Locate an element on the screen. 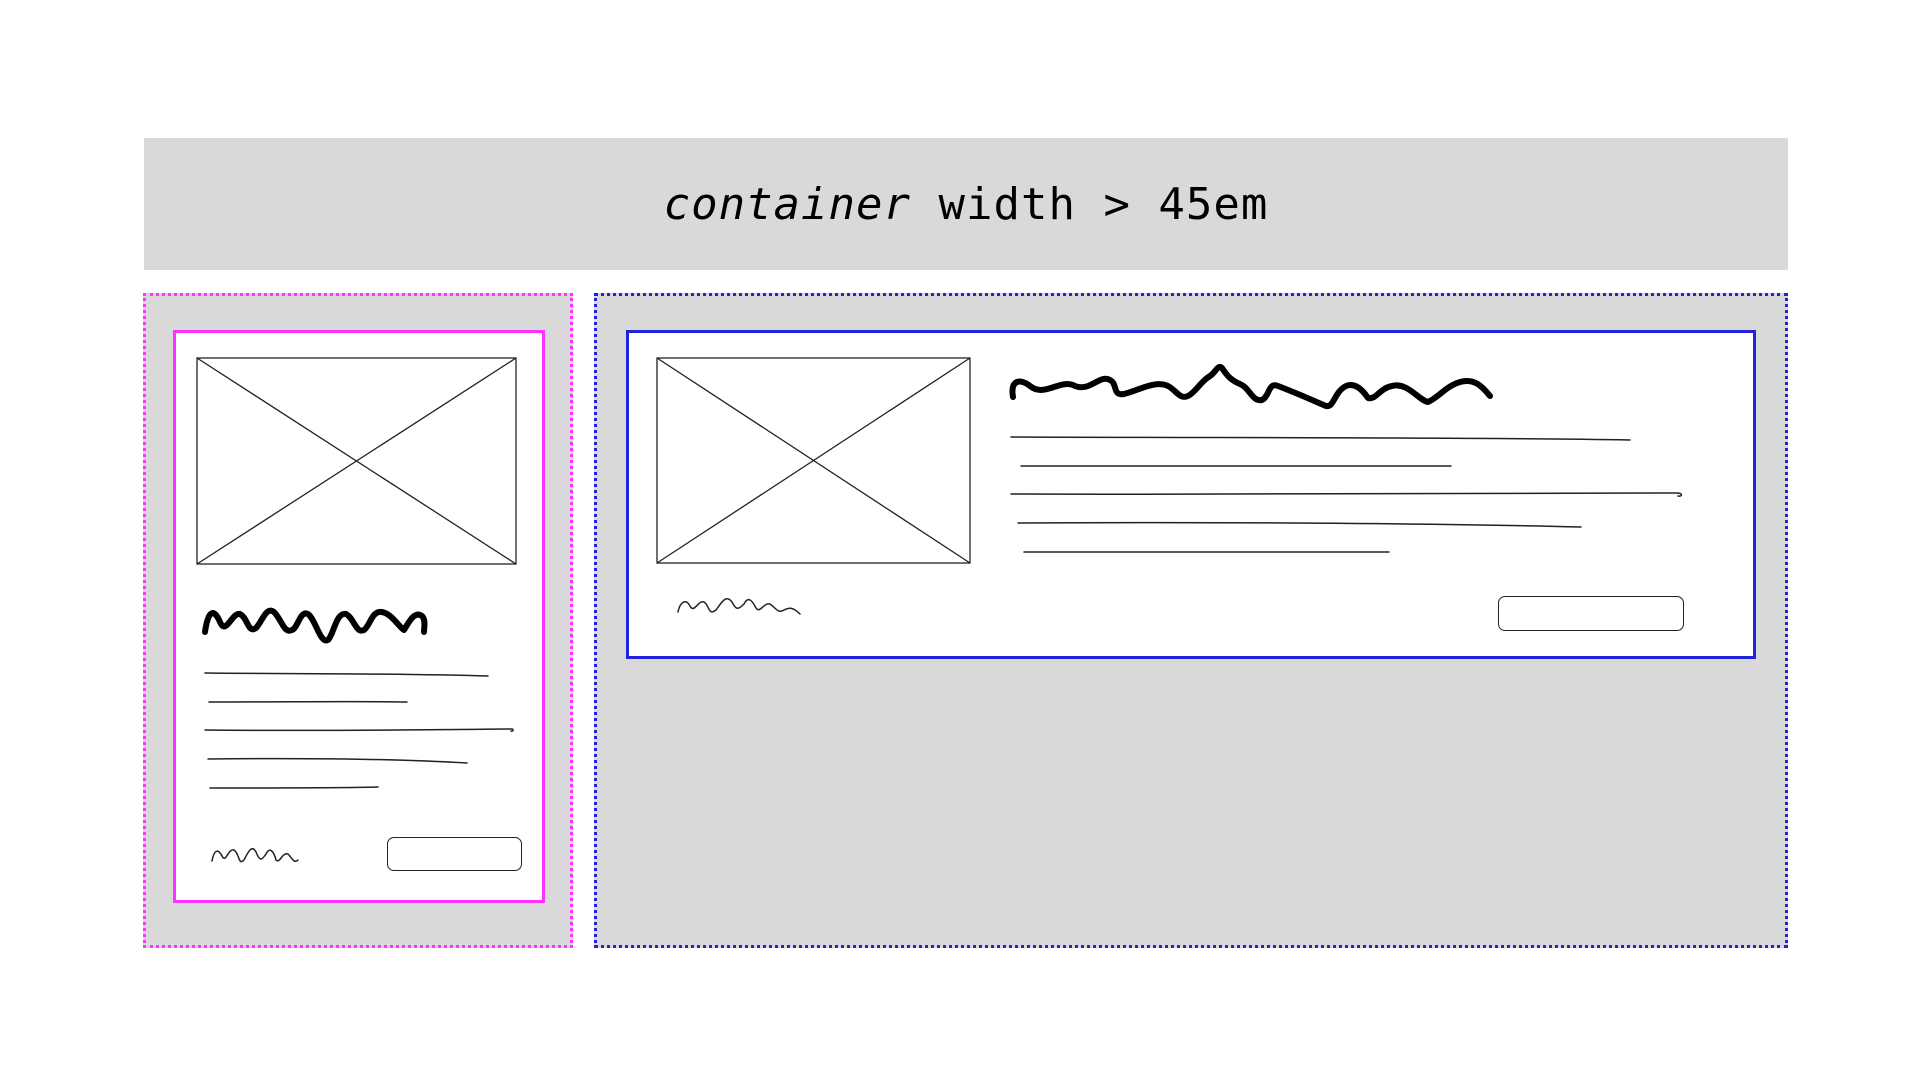 Image resolution: width=1920 pixels, height=1080 pixels. banner-condition: width > 45em is located at coordinates (1090, 204).